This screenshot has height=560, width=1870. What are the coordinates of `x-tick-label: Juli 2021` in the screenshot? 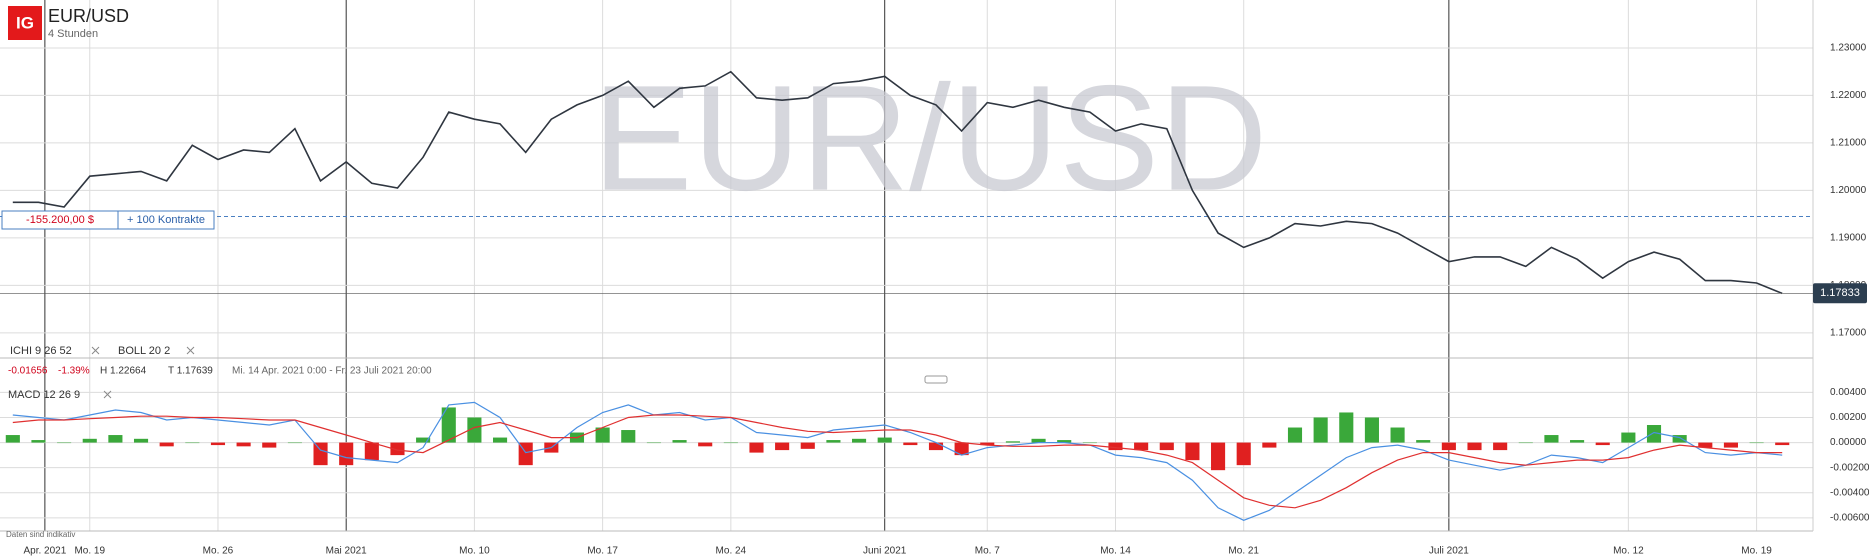 It's located at (1449, 551).